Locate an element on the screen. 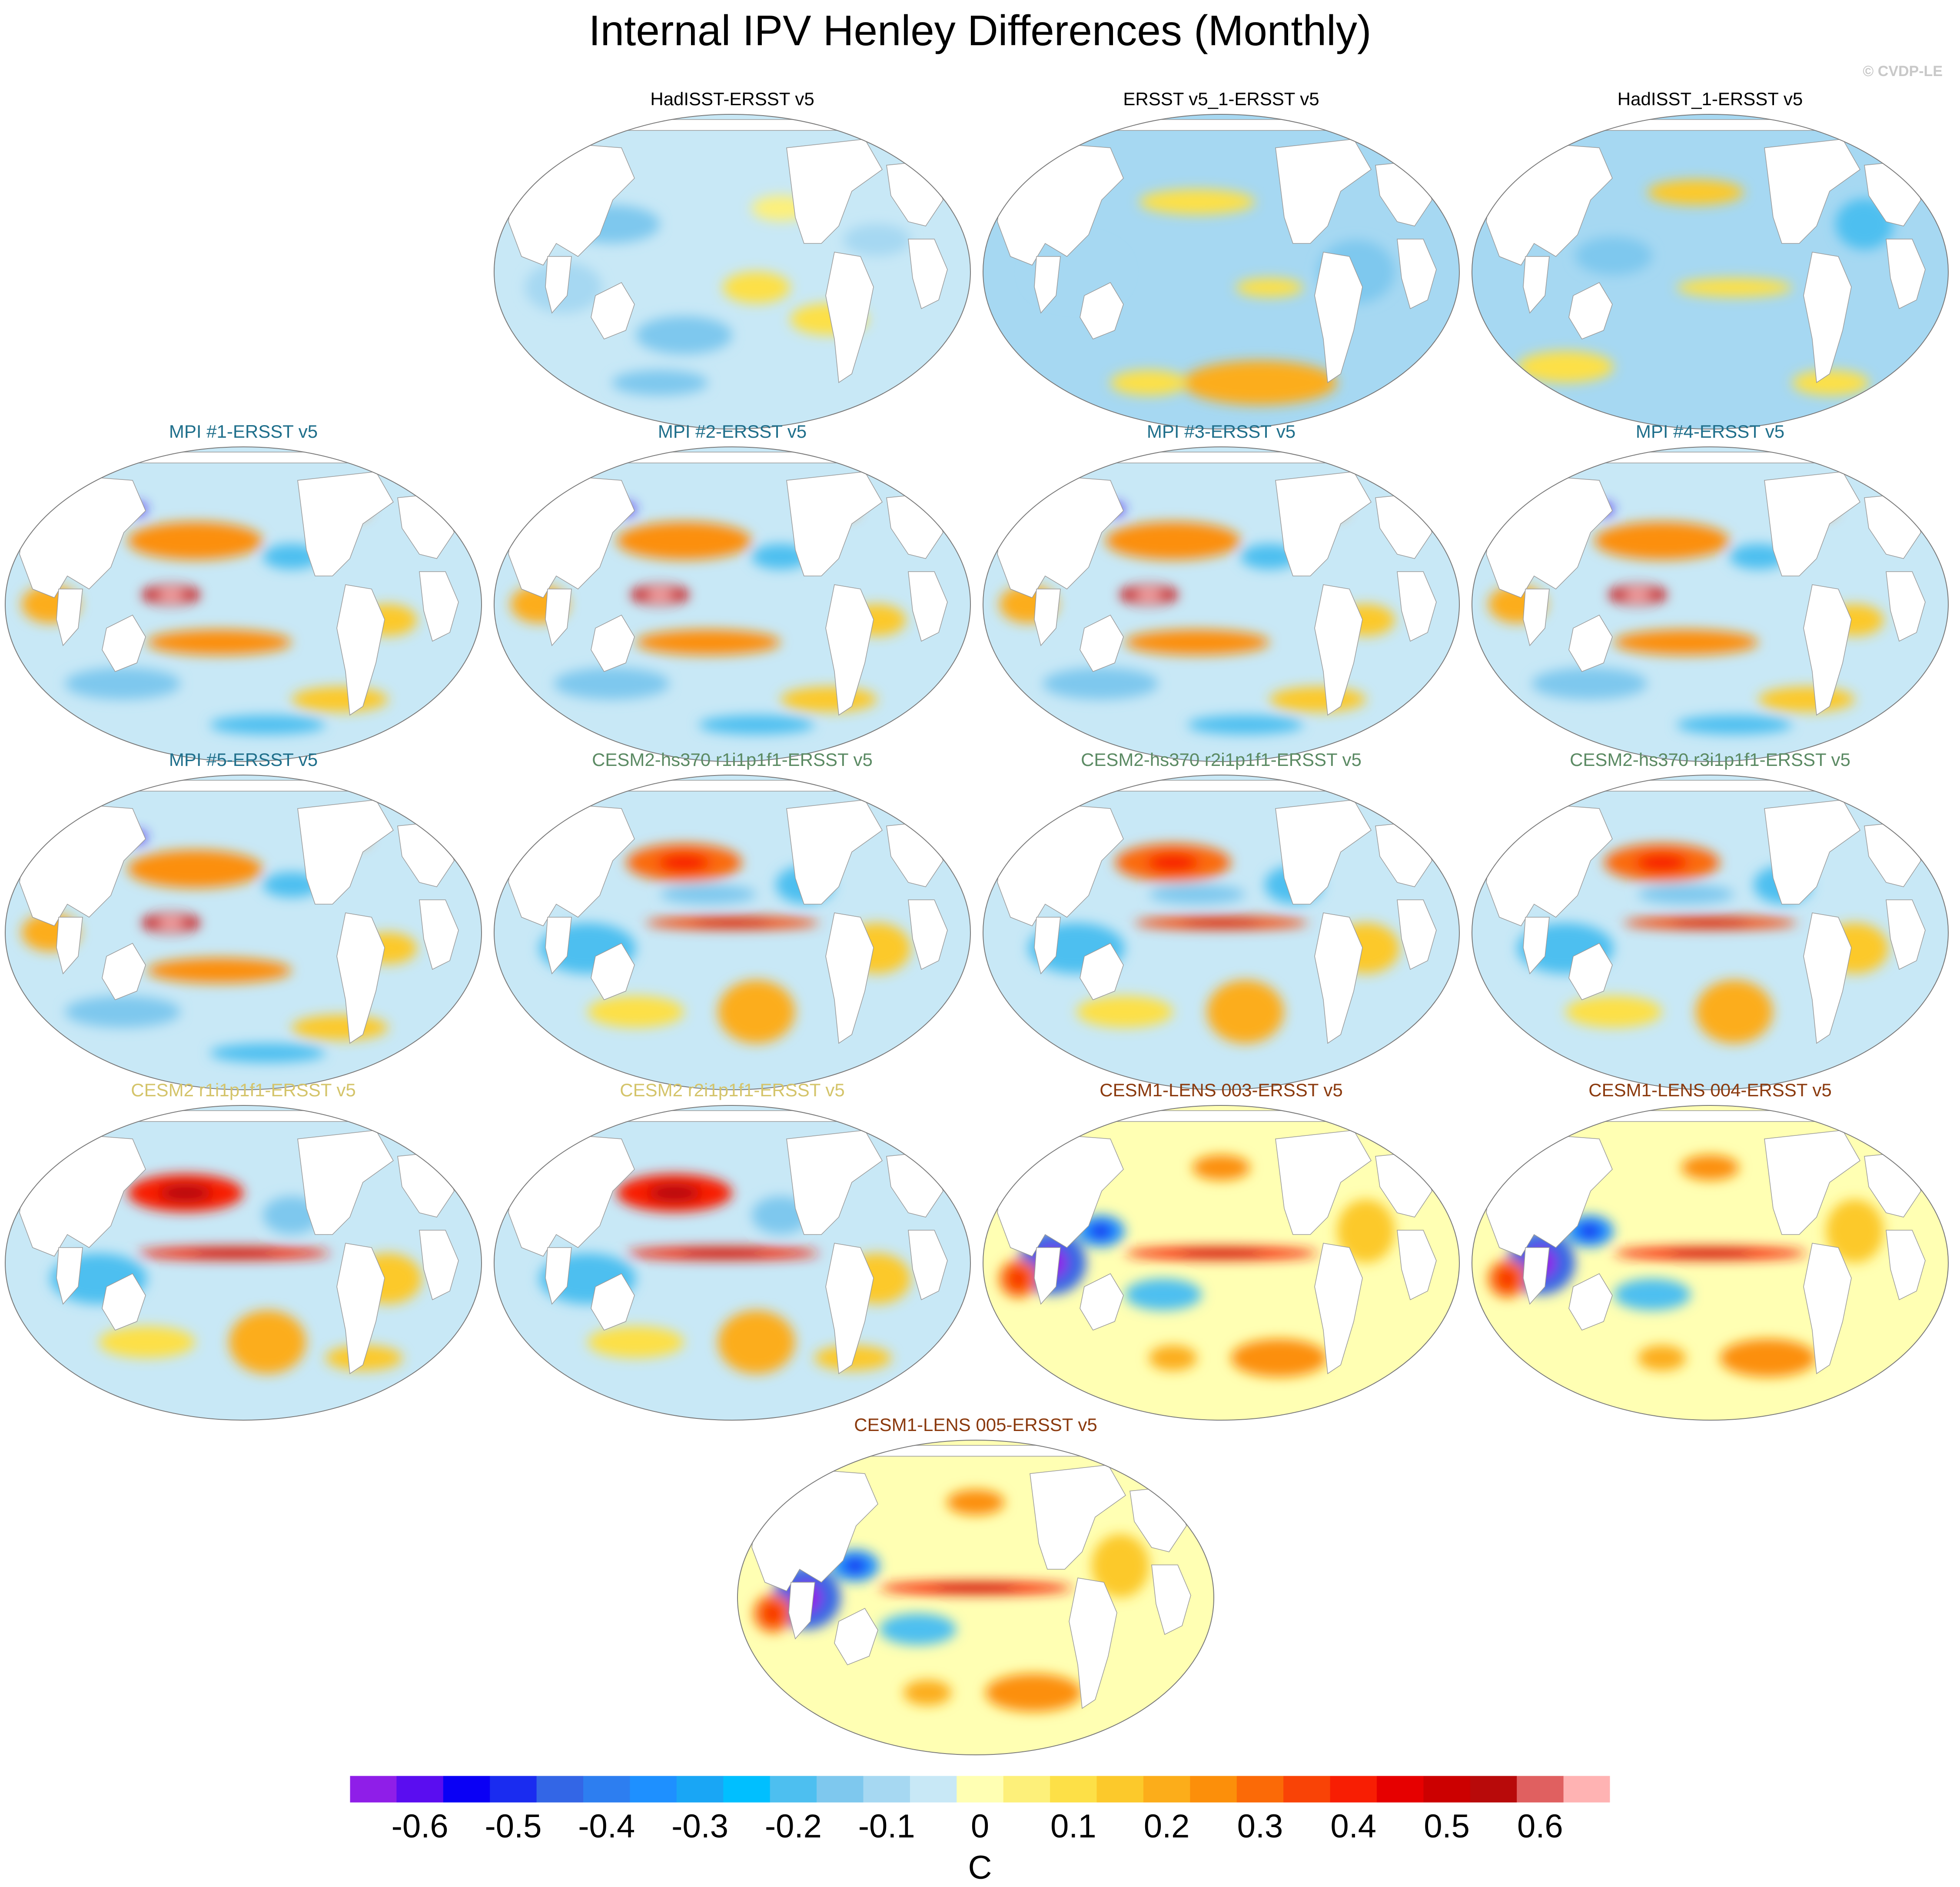  map-panel: CESM2 r2i1p1f1-ERSST v5 is located at coordinates (732, 1249).